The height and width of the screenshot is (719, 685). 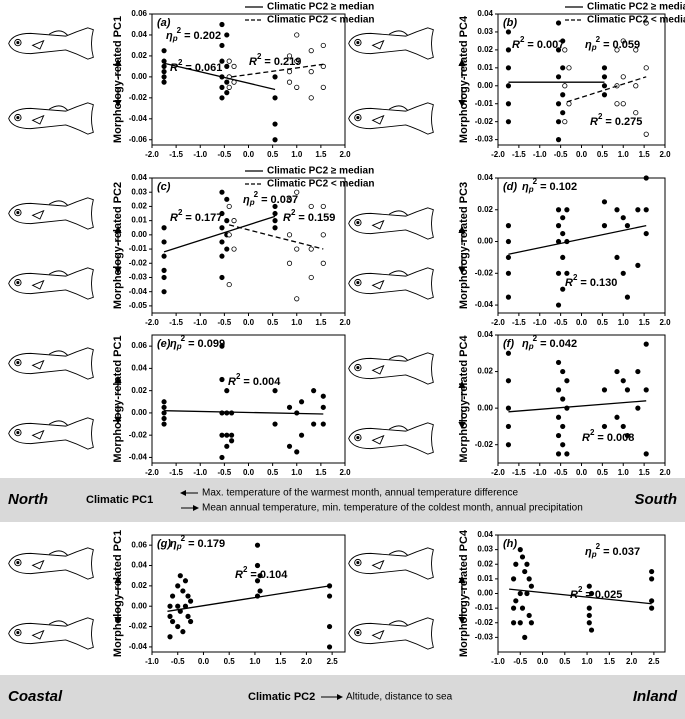 What do you see at coordinates (464, 79) in the screenshot?
I see `y-axis-label: Morphology-related PC4` at bounding box center [464, 79].